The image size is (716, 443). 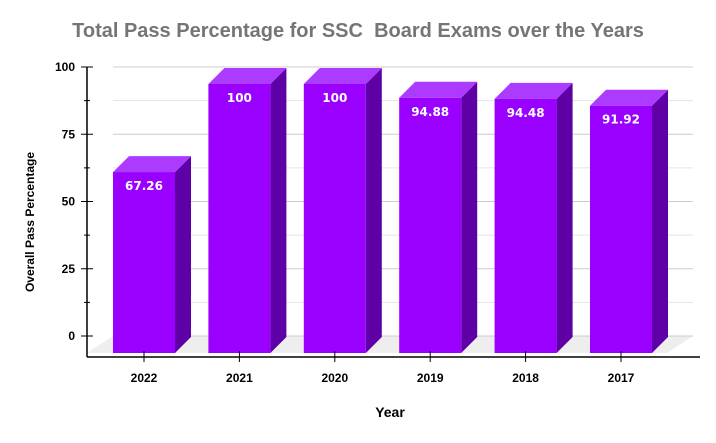 I want to click on y-tick-label: 25, so click(x=69, y=269).